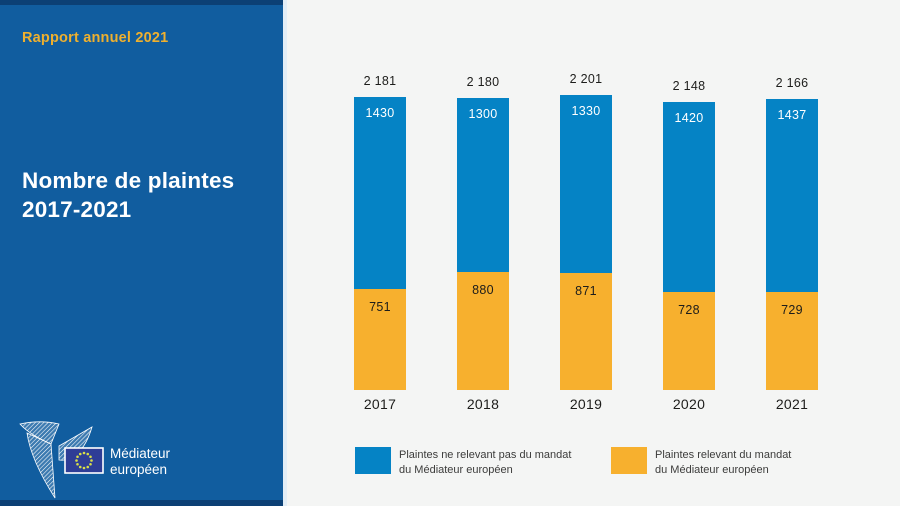 This screenshot has width=900, height=506. What do you see at coordinates (792, 341) in the screenshot?
I see `bar-segment-yellow: 729` at bounding box center [792, 341].